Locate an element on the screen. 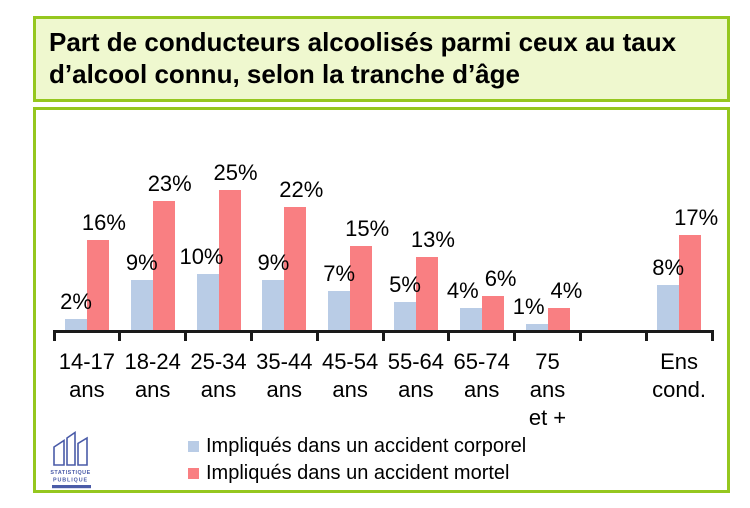 The image size is (750, 508). bar-mortel-25-34 ans is located at coordinates (229, 260).